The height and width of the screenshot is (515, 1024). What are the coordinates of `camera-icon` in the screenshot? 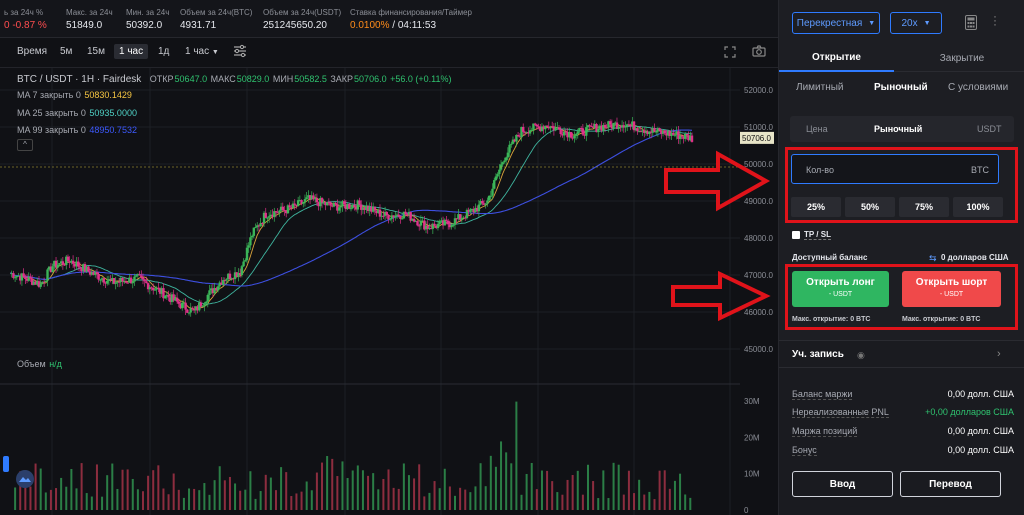 It's located at (759, 52).